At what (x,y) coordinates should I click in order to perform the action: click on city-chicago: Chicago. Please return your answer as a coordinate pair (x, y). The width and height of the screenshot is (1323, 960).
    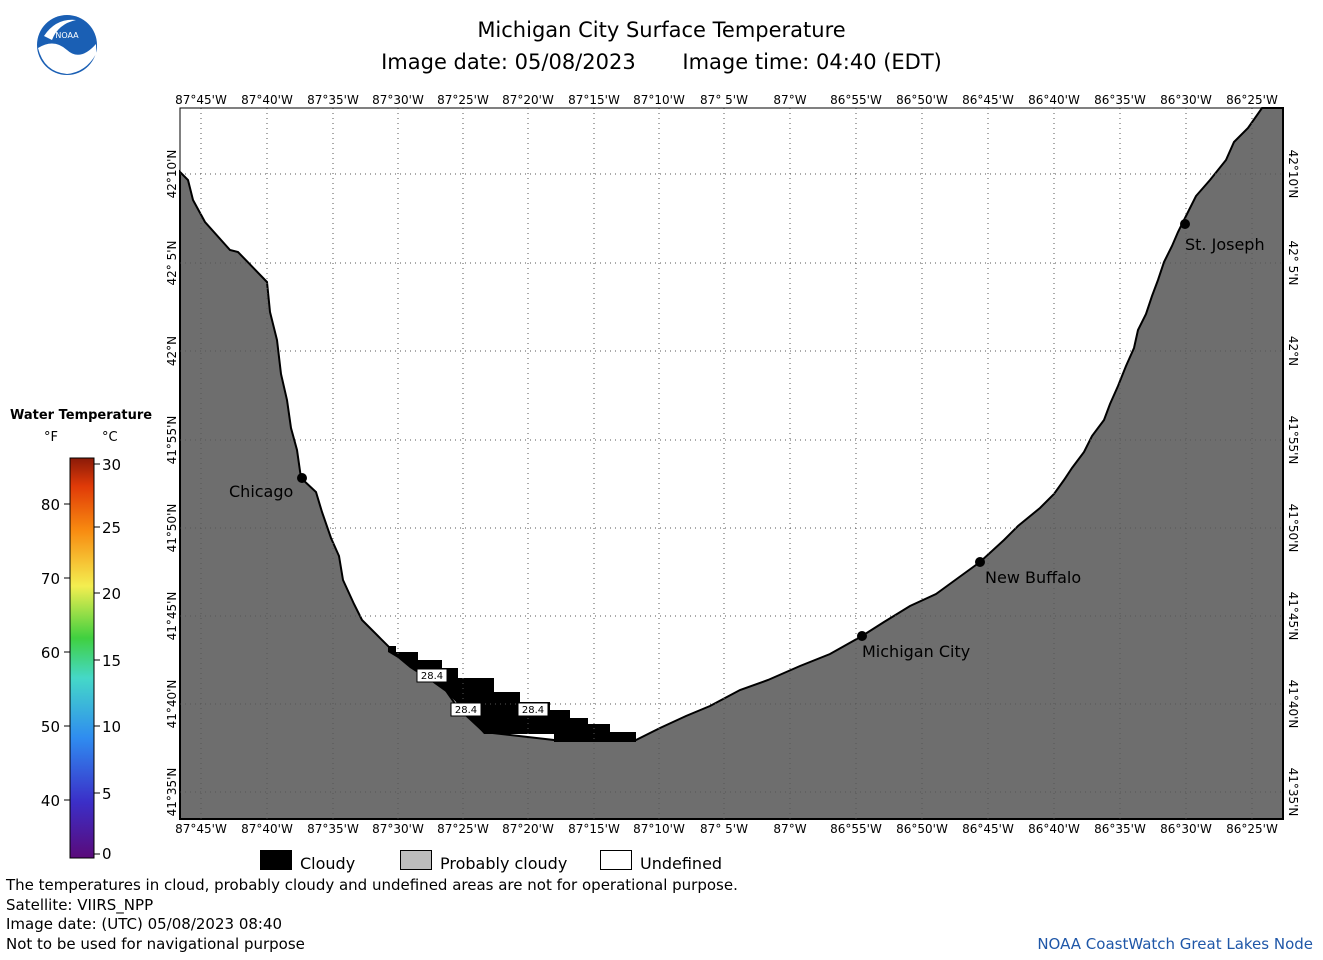
    Looking at the image, I should click on (268, 487).